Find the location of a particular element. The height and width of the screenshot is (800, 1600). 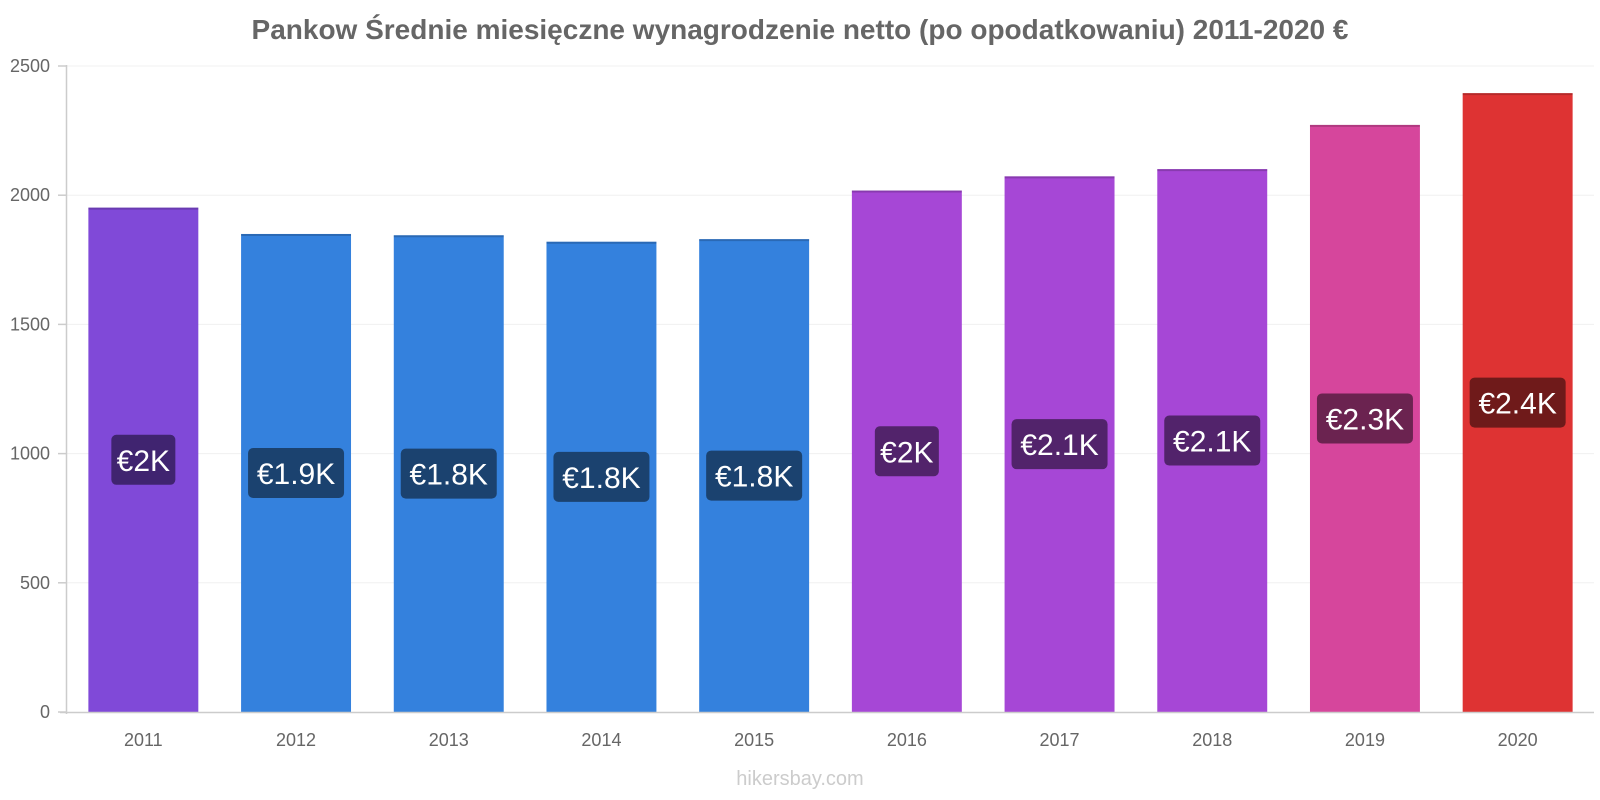

x-tick-label: 2011 is located at coordinates (143, 740).